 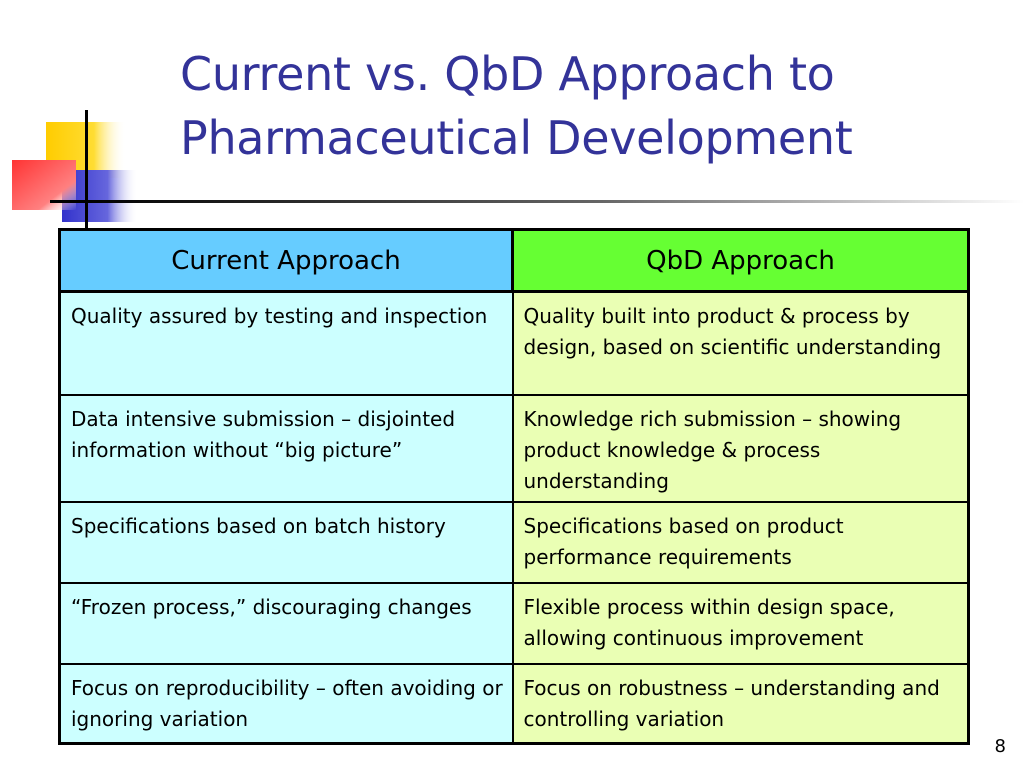 I want to click on header-qbd-approach: QbD Approach, so click(x=740, y=260).